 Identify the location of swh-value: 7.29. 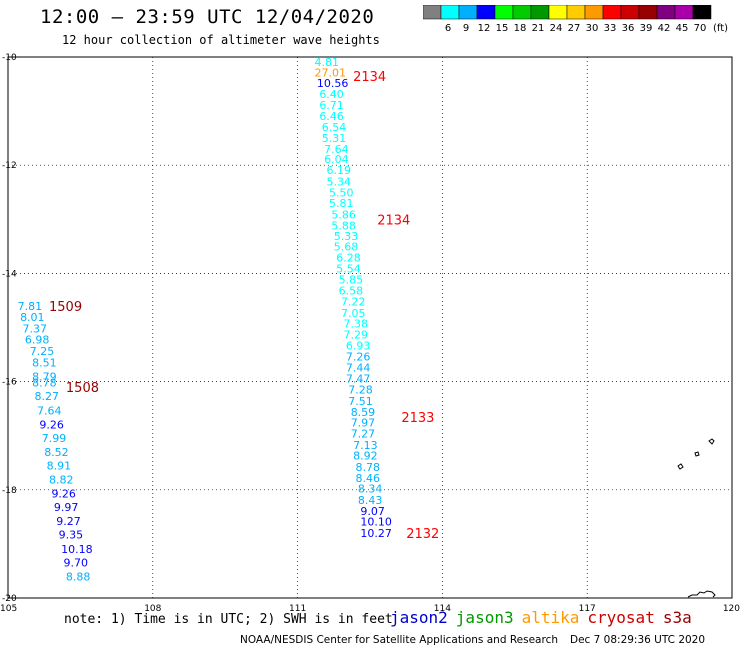
(355, 335).